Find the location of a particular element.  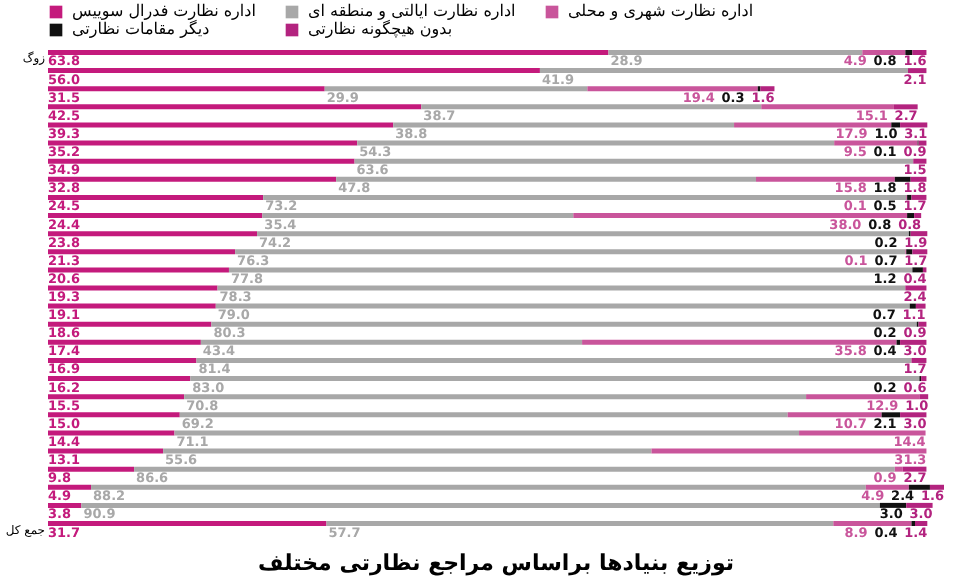

legend-label: اداره نظارت ایالتی و منطقه ای is located at coordinates (412, 11).